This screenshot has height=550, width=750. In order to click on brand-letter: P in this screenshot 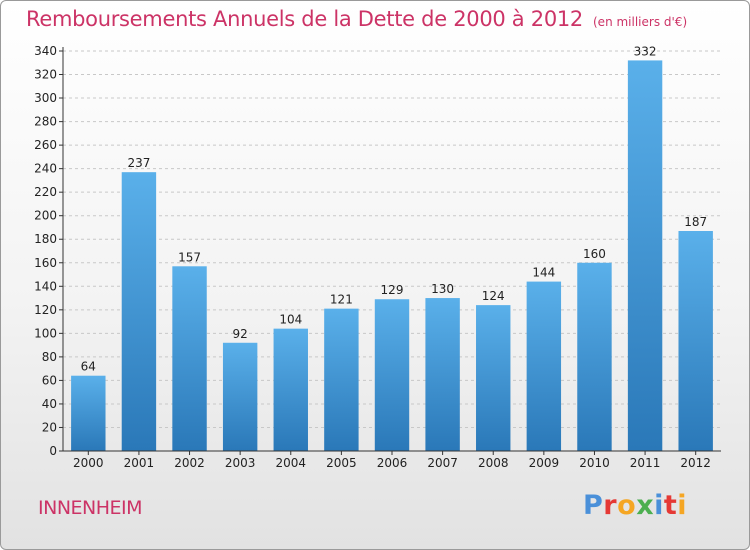, I will do `click(593, 505)`.